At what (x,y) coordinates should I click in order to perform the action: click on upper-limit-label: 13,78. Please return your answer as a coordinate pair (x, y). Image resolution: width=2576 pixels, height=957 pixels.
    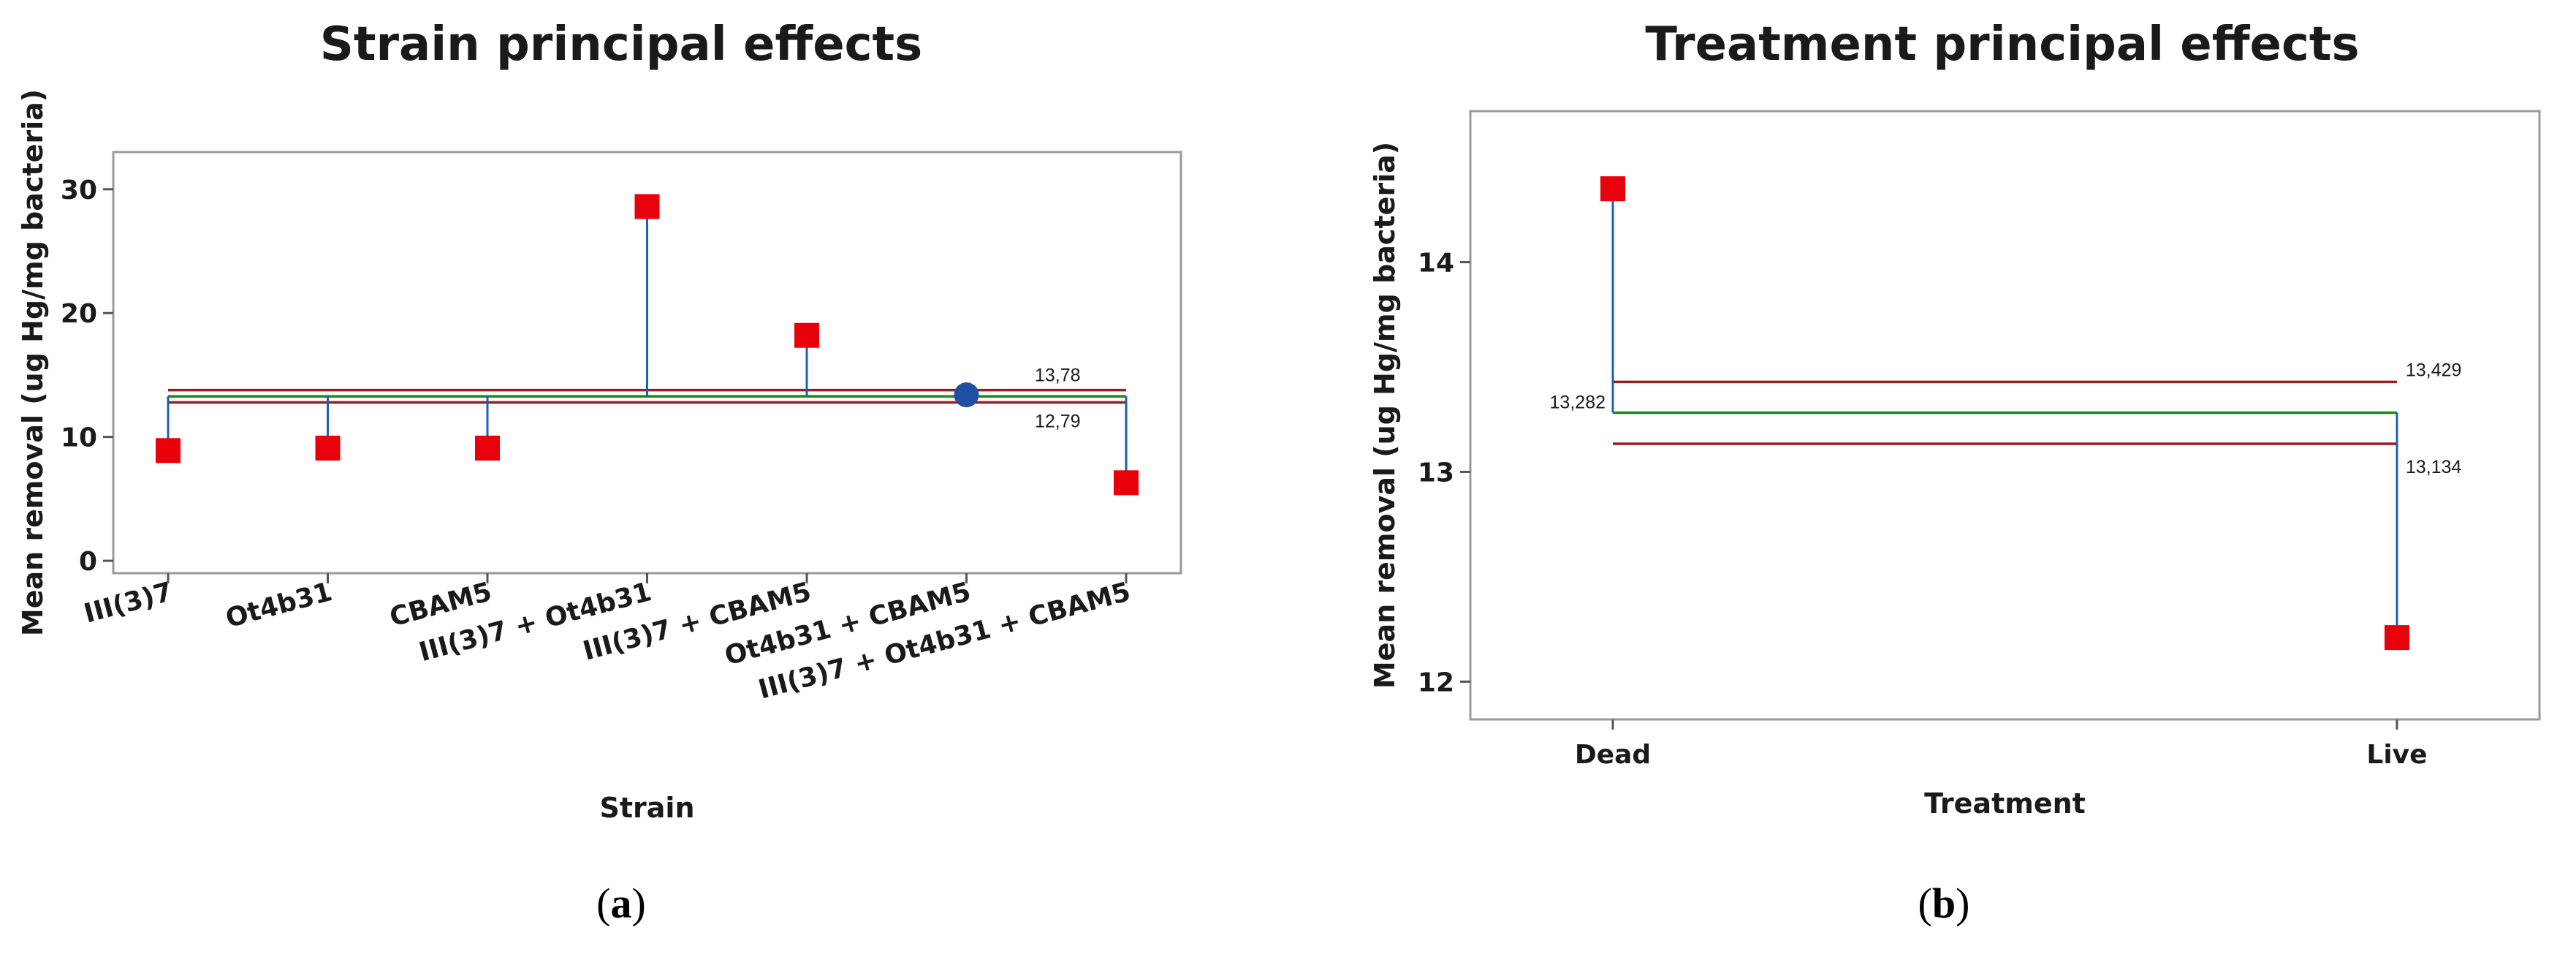
    Looking at the image, I should click on (1058, 376).